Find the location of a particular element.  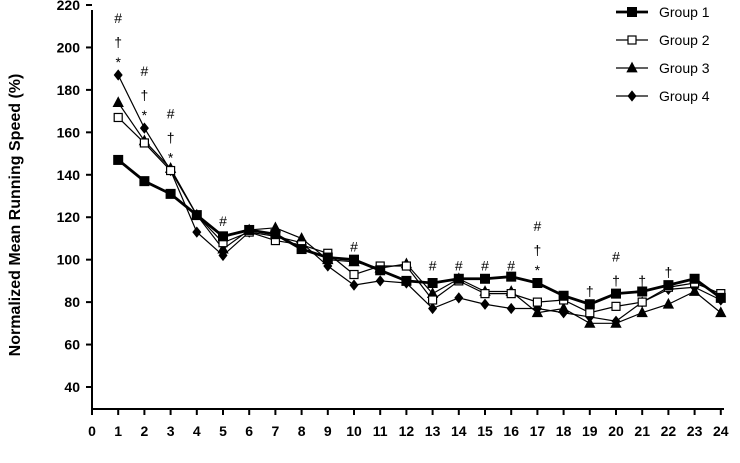

x-tick-label: 1 is located at coordinates (118, 431).